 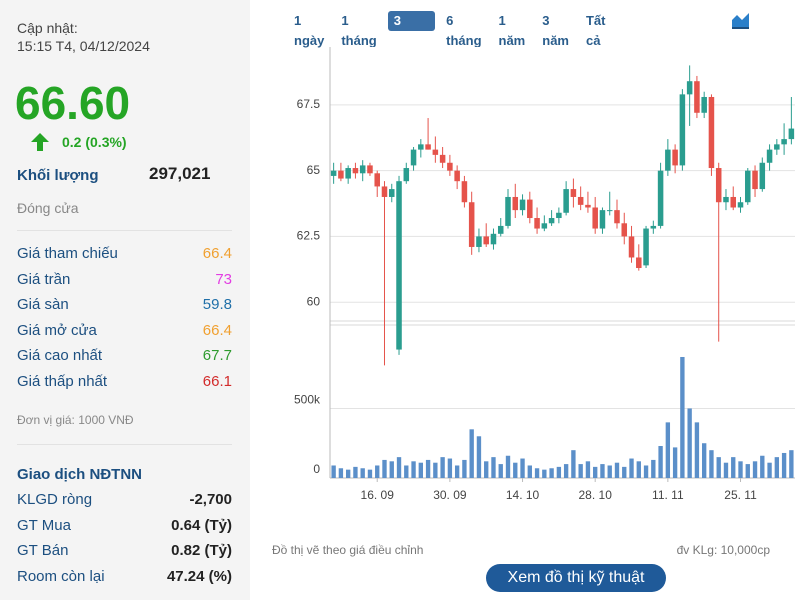 What do you see at coordinates (740, 495) in the screenshot?
I see `x-tick-label: 25. 11` at bounding box center [740, 495].